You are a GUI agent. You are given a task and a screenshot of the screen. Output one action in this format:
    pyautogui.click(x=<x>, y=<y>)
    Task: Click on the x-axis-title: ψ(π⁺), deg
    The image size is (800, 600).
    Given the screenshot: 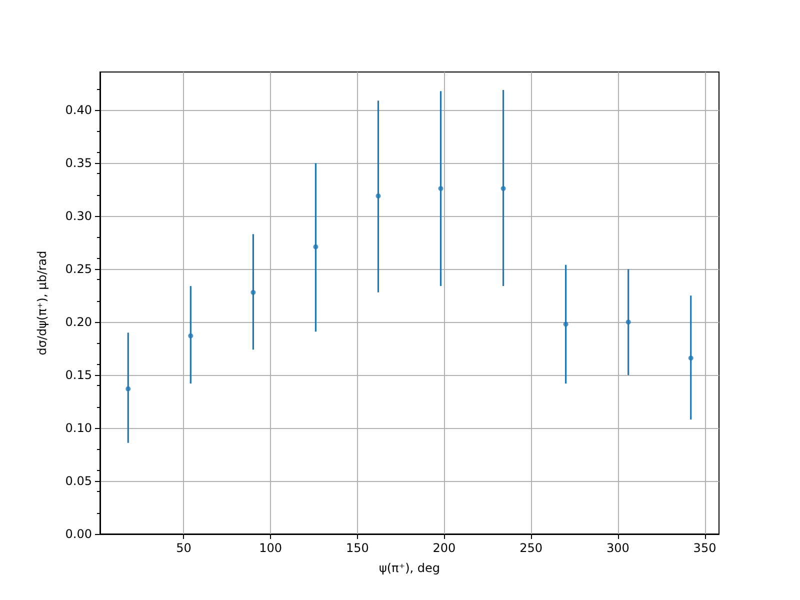 What is the action you would take?
    pyautogui.click(x=409, y=568)
    